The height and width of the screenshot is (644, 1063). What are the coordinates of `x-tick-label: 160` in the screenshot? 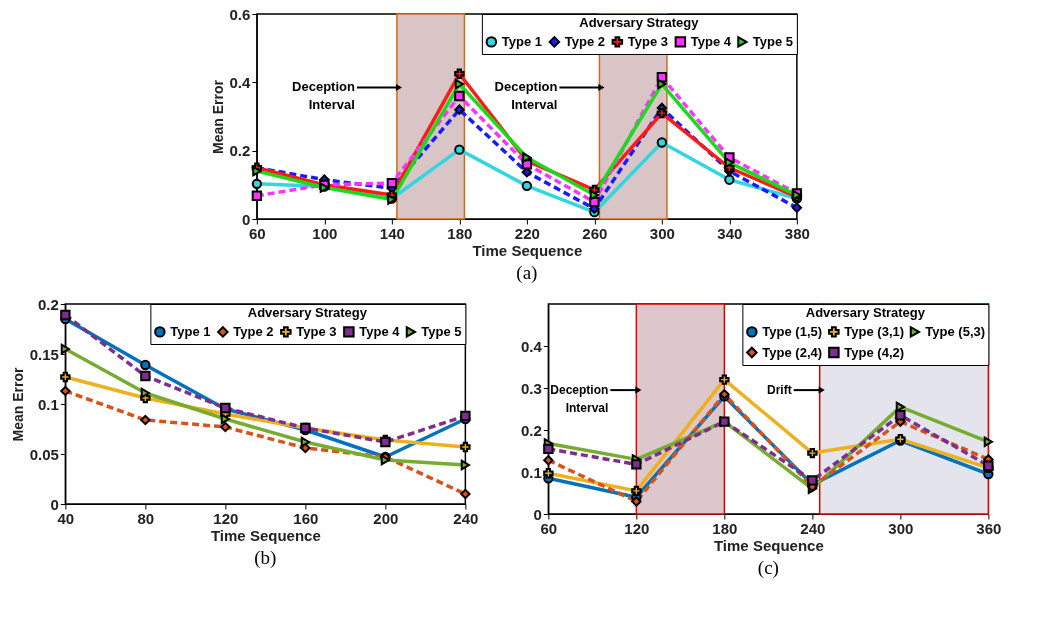 It's located at (306, 518).